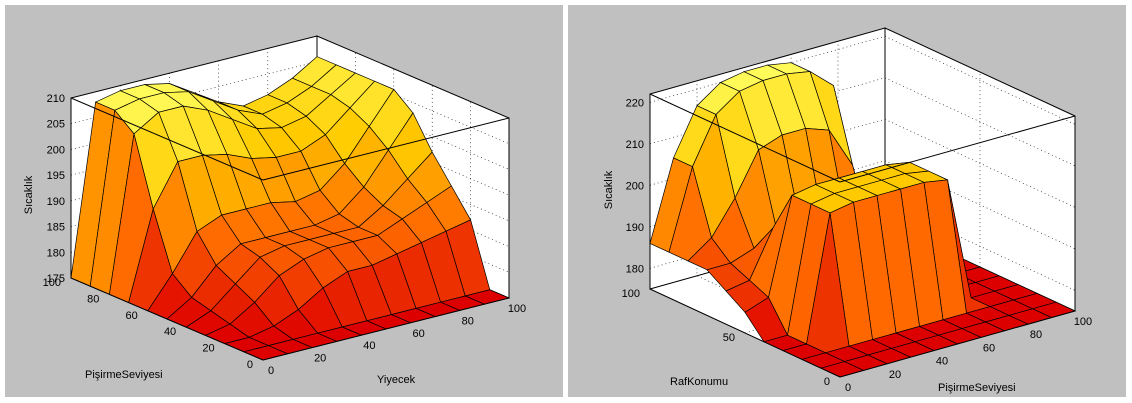  Describe the element at coordinates (93, 299) in the screenshot. I see `y-tick-label: 80` at that location.